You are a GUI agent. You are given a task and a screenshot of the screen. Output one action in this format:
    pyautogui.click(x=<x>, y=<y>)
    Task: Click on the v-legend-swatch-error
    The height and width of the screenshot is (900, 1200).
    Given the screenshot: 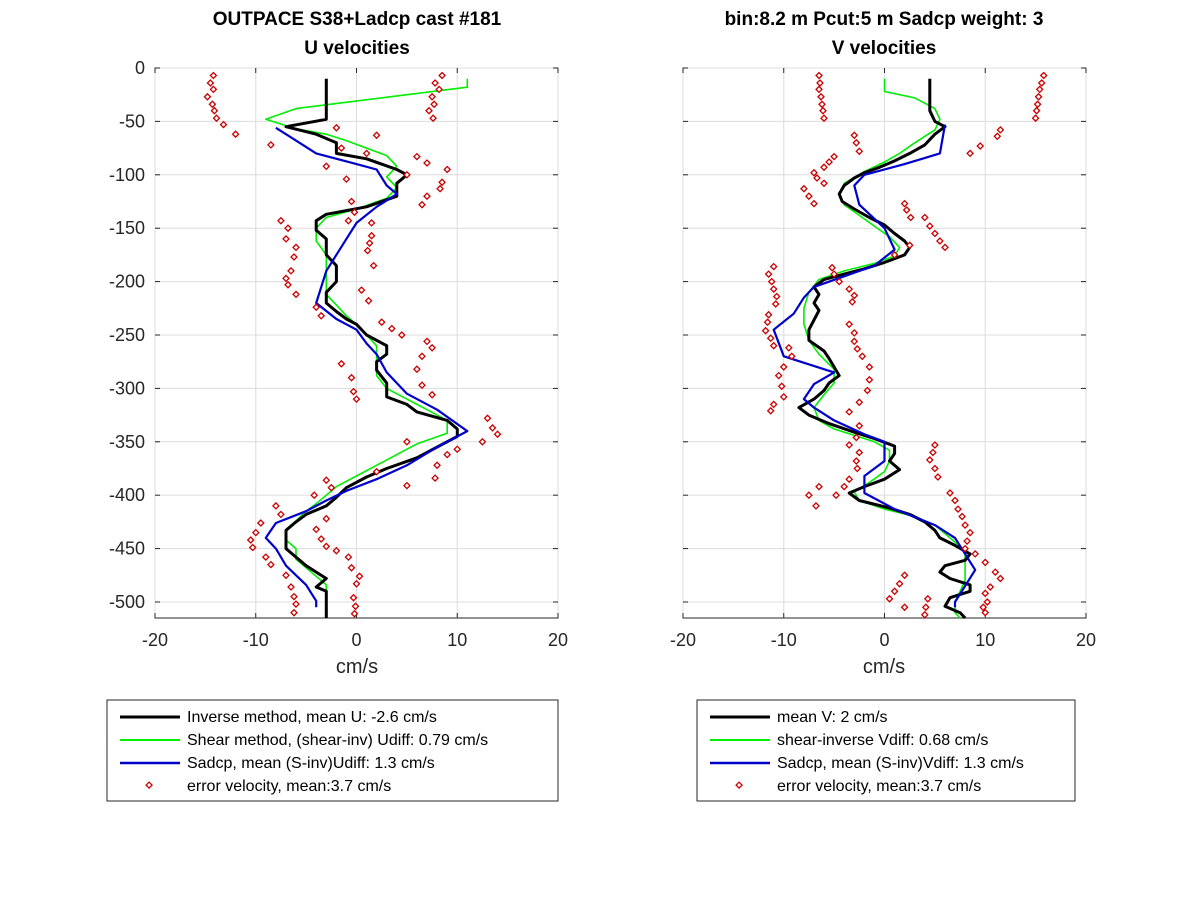 What is the action you would take?
    pyautogui.click(x=739, y=785)
    